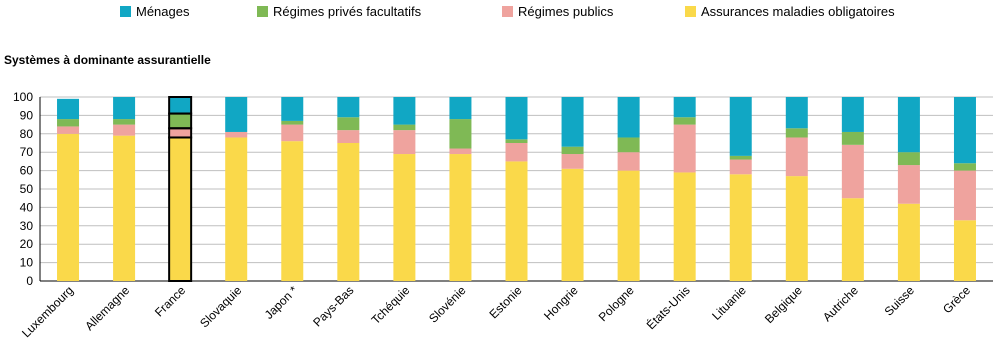 This screenshot has height=353, width=999. I want to click on legend-swatch-obligatoires, so click(690, 11).